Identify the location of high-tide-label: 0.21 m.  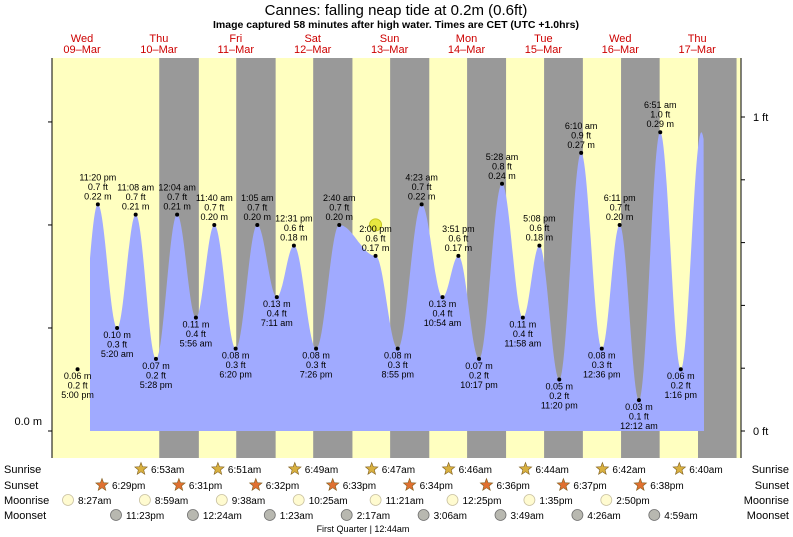
(177, 207).